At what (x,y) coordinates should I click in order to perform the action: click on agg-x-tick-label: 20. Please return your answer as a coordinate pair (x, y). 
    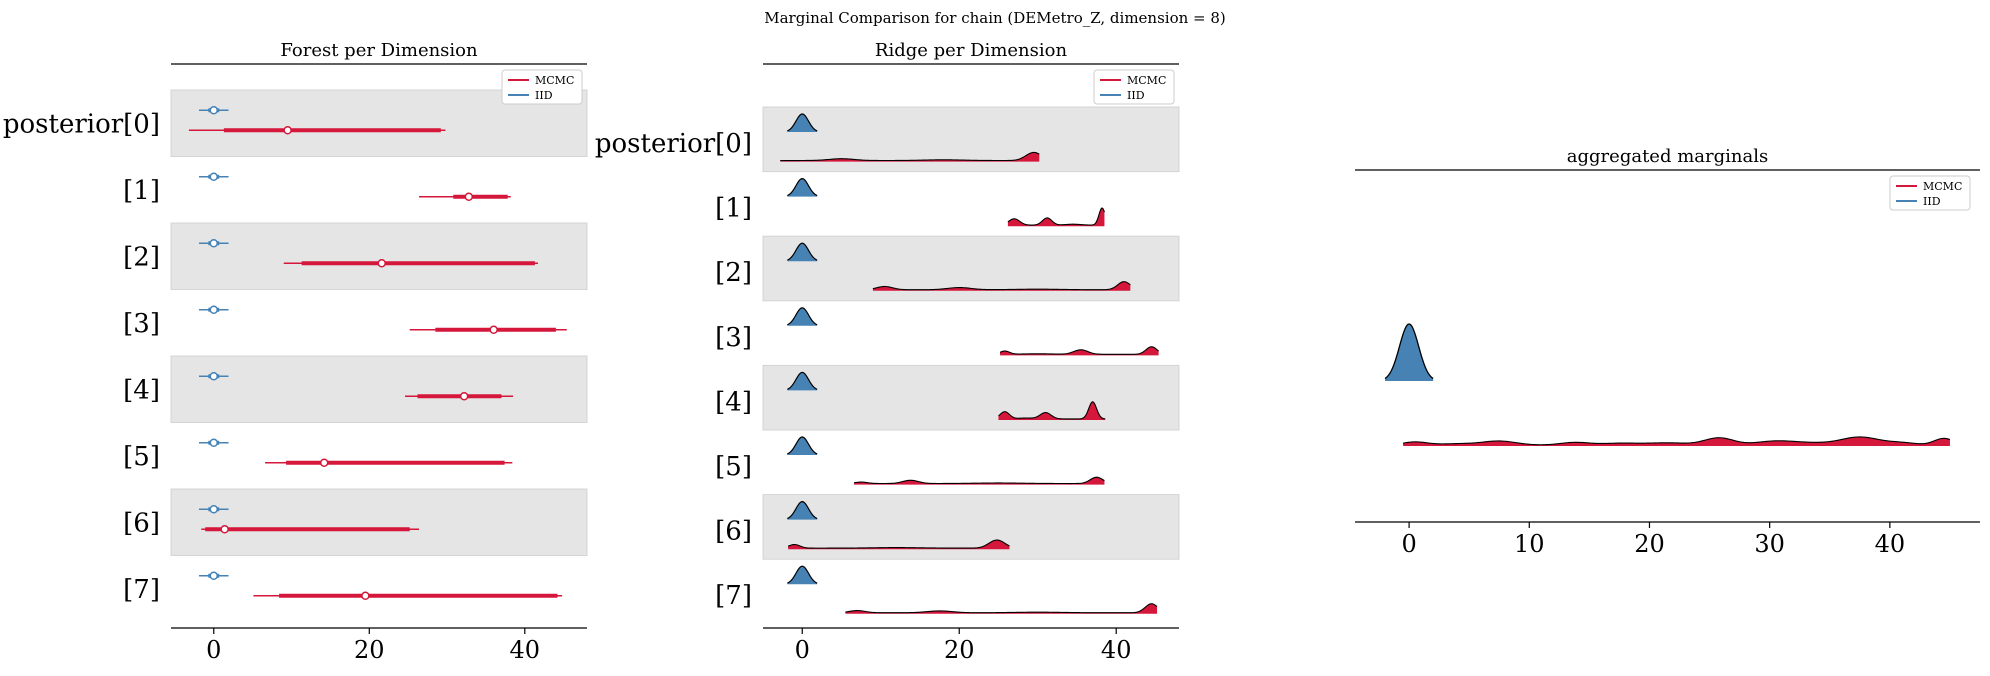
    Looking at the image, I should click on (1649, 544).